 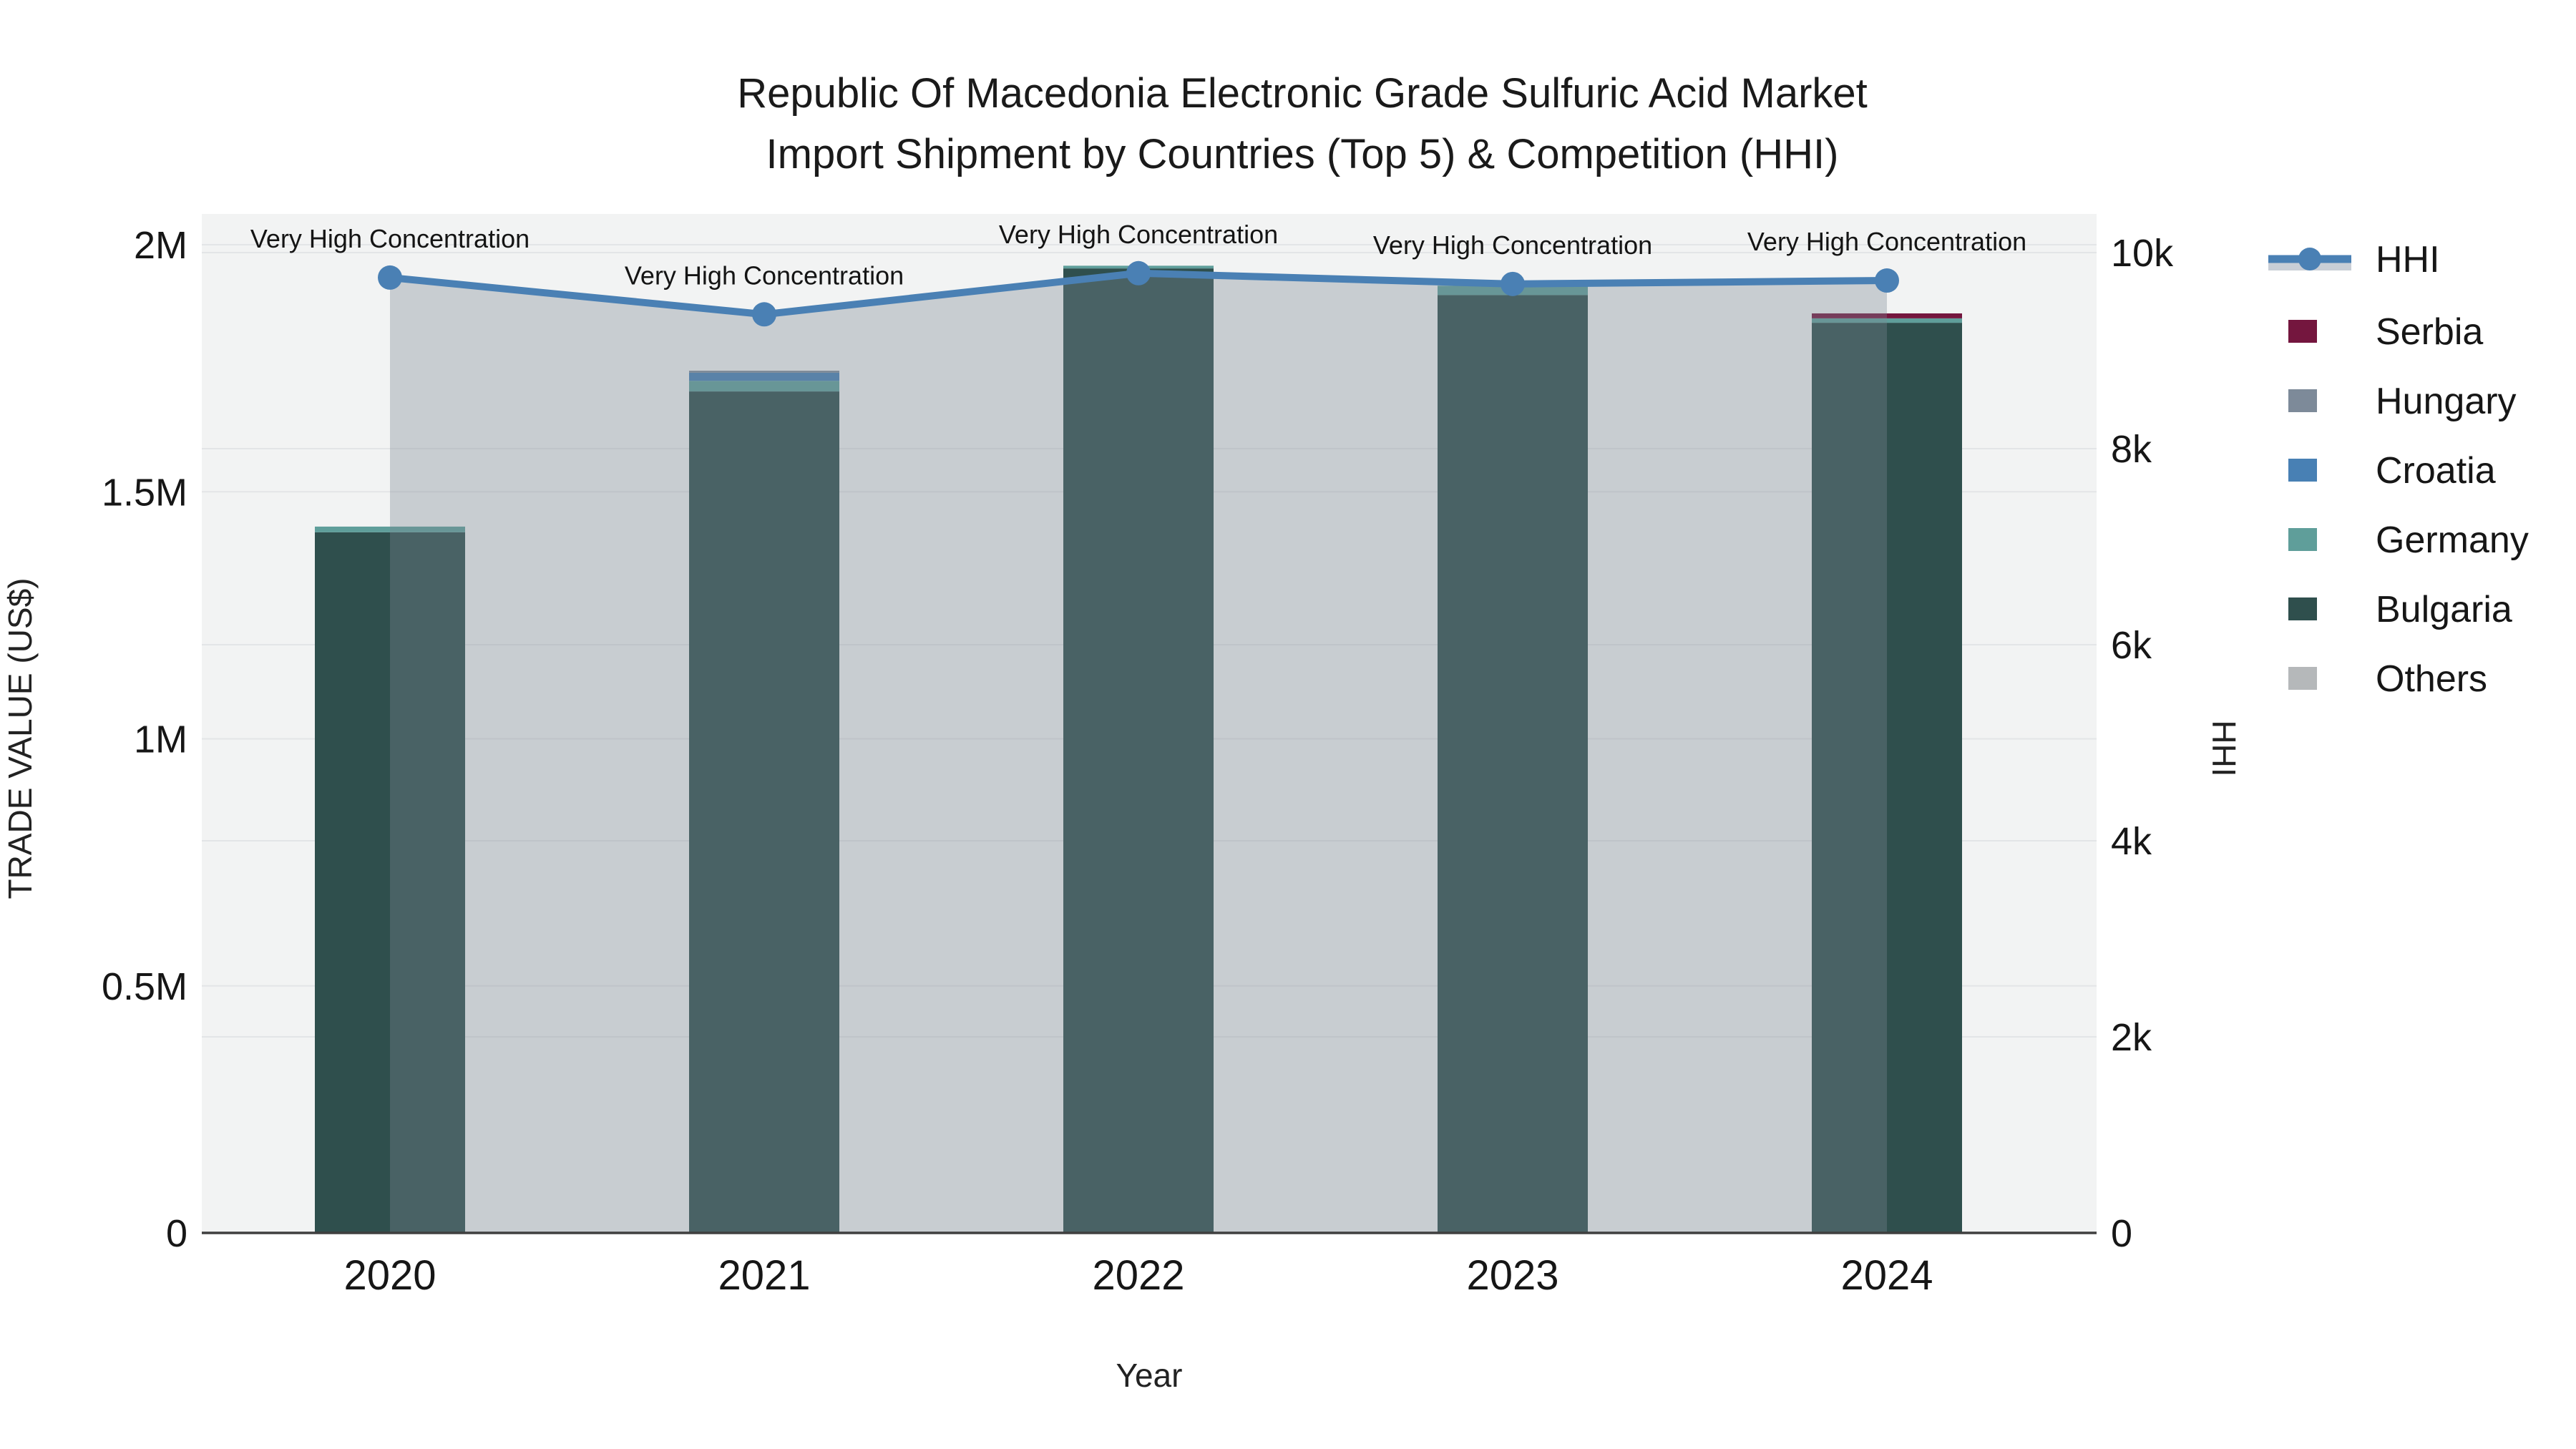 I want to click on legend-label-hungary: Hungary, so click(x=2446, y=401).